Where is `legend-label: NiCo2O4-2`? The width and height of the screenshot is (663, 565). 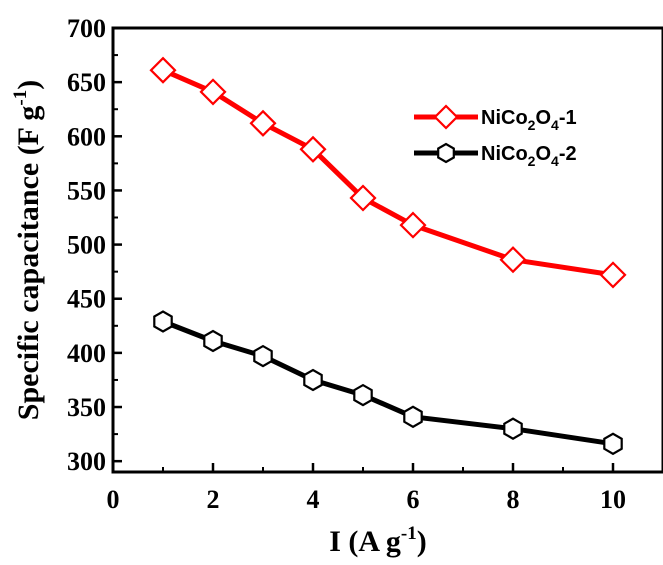
legend-label: NiCo2O4-2 is located at coordinates (529, 156).